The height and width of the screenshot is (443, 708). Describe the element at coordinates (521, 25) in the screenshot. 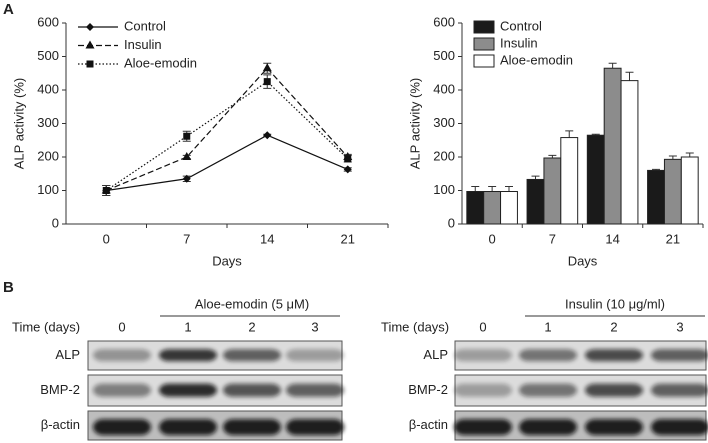

I see `legend-label: Control` at that location.